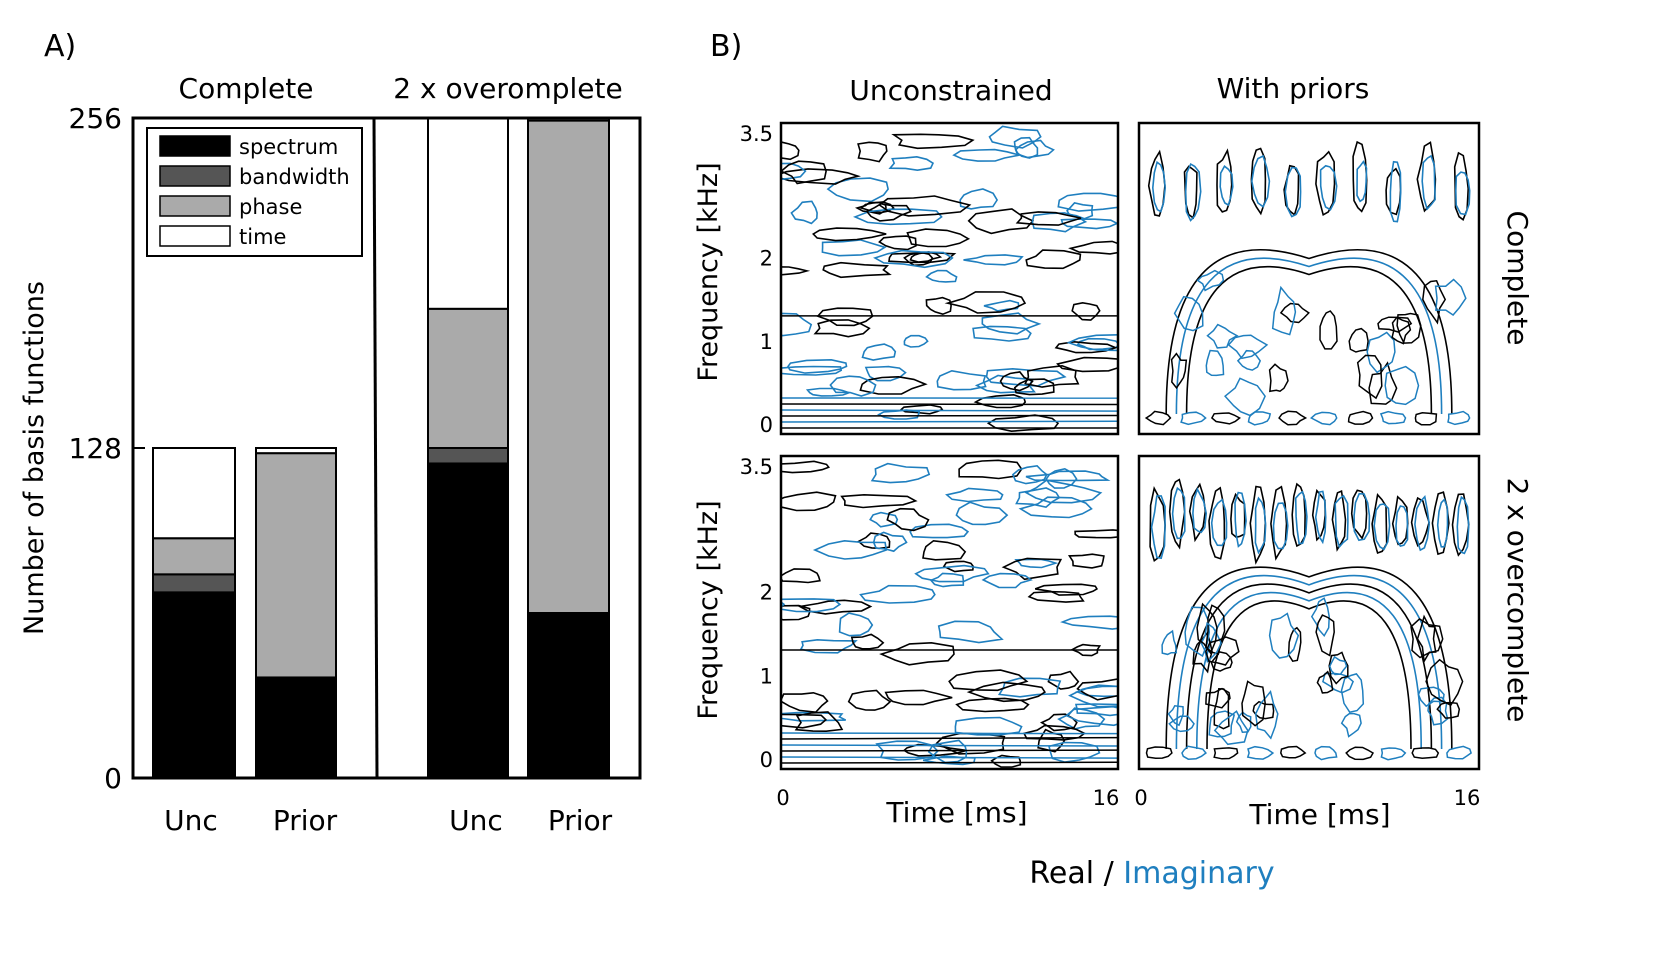 This screenshot has height=953, width=1654. Describe the element at coordinates (782, 798) in the screenshot. I see `time-tick-label: 0` at that location.